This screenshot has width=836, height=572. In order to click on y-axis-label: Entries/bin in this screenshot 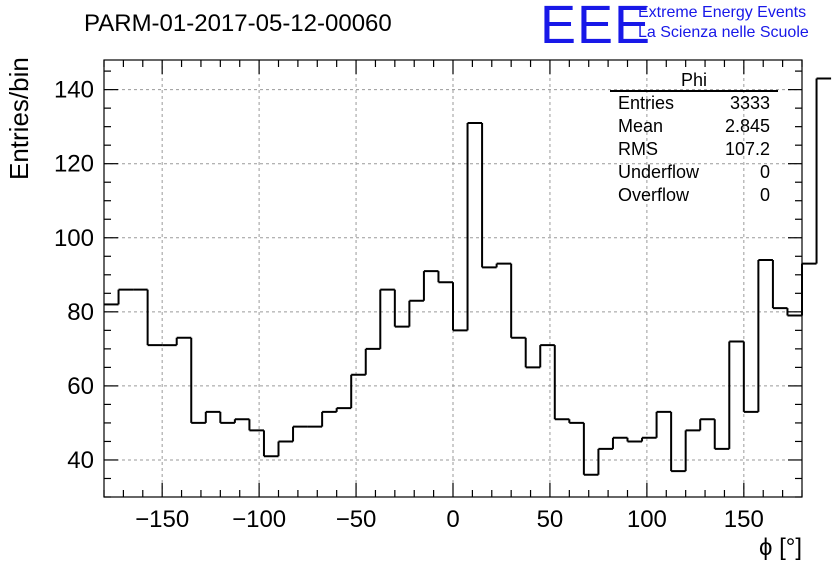, I will do `click(19, 118)`.